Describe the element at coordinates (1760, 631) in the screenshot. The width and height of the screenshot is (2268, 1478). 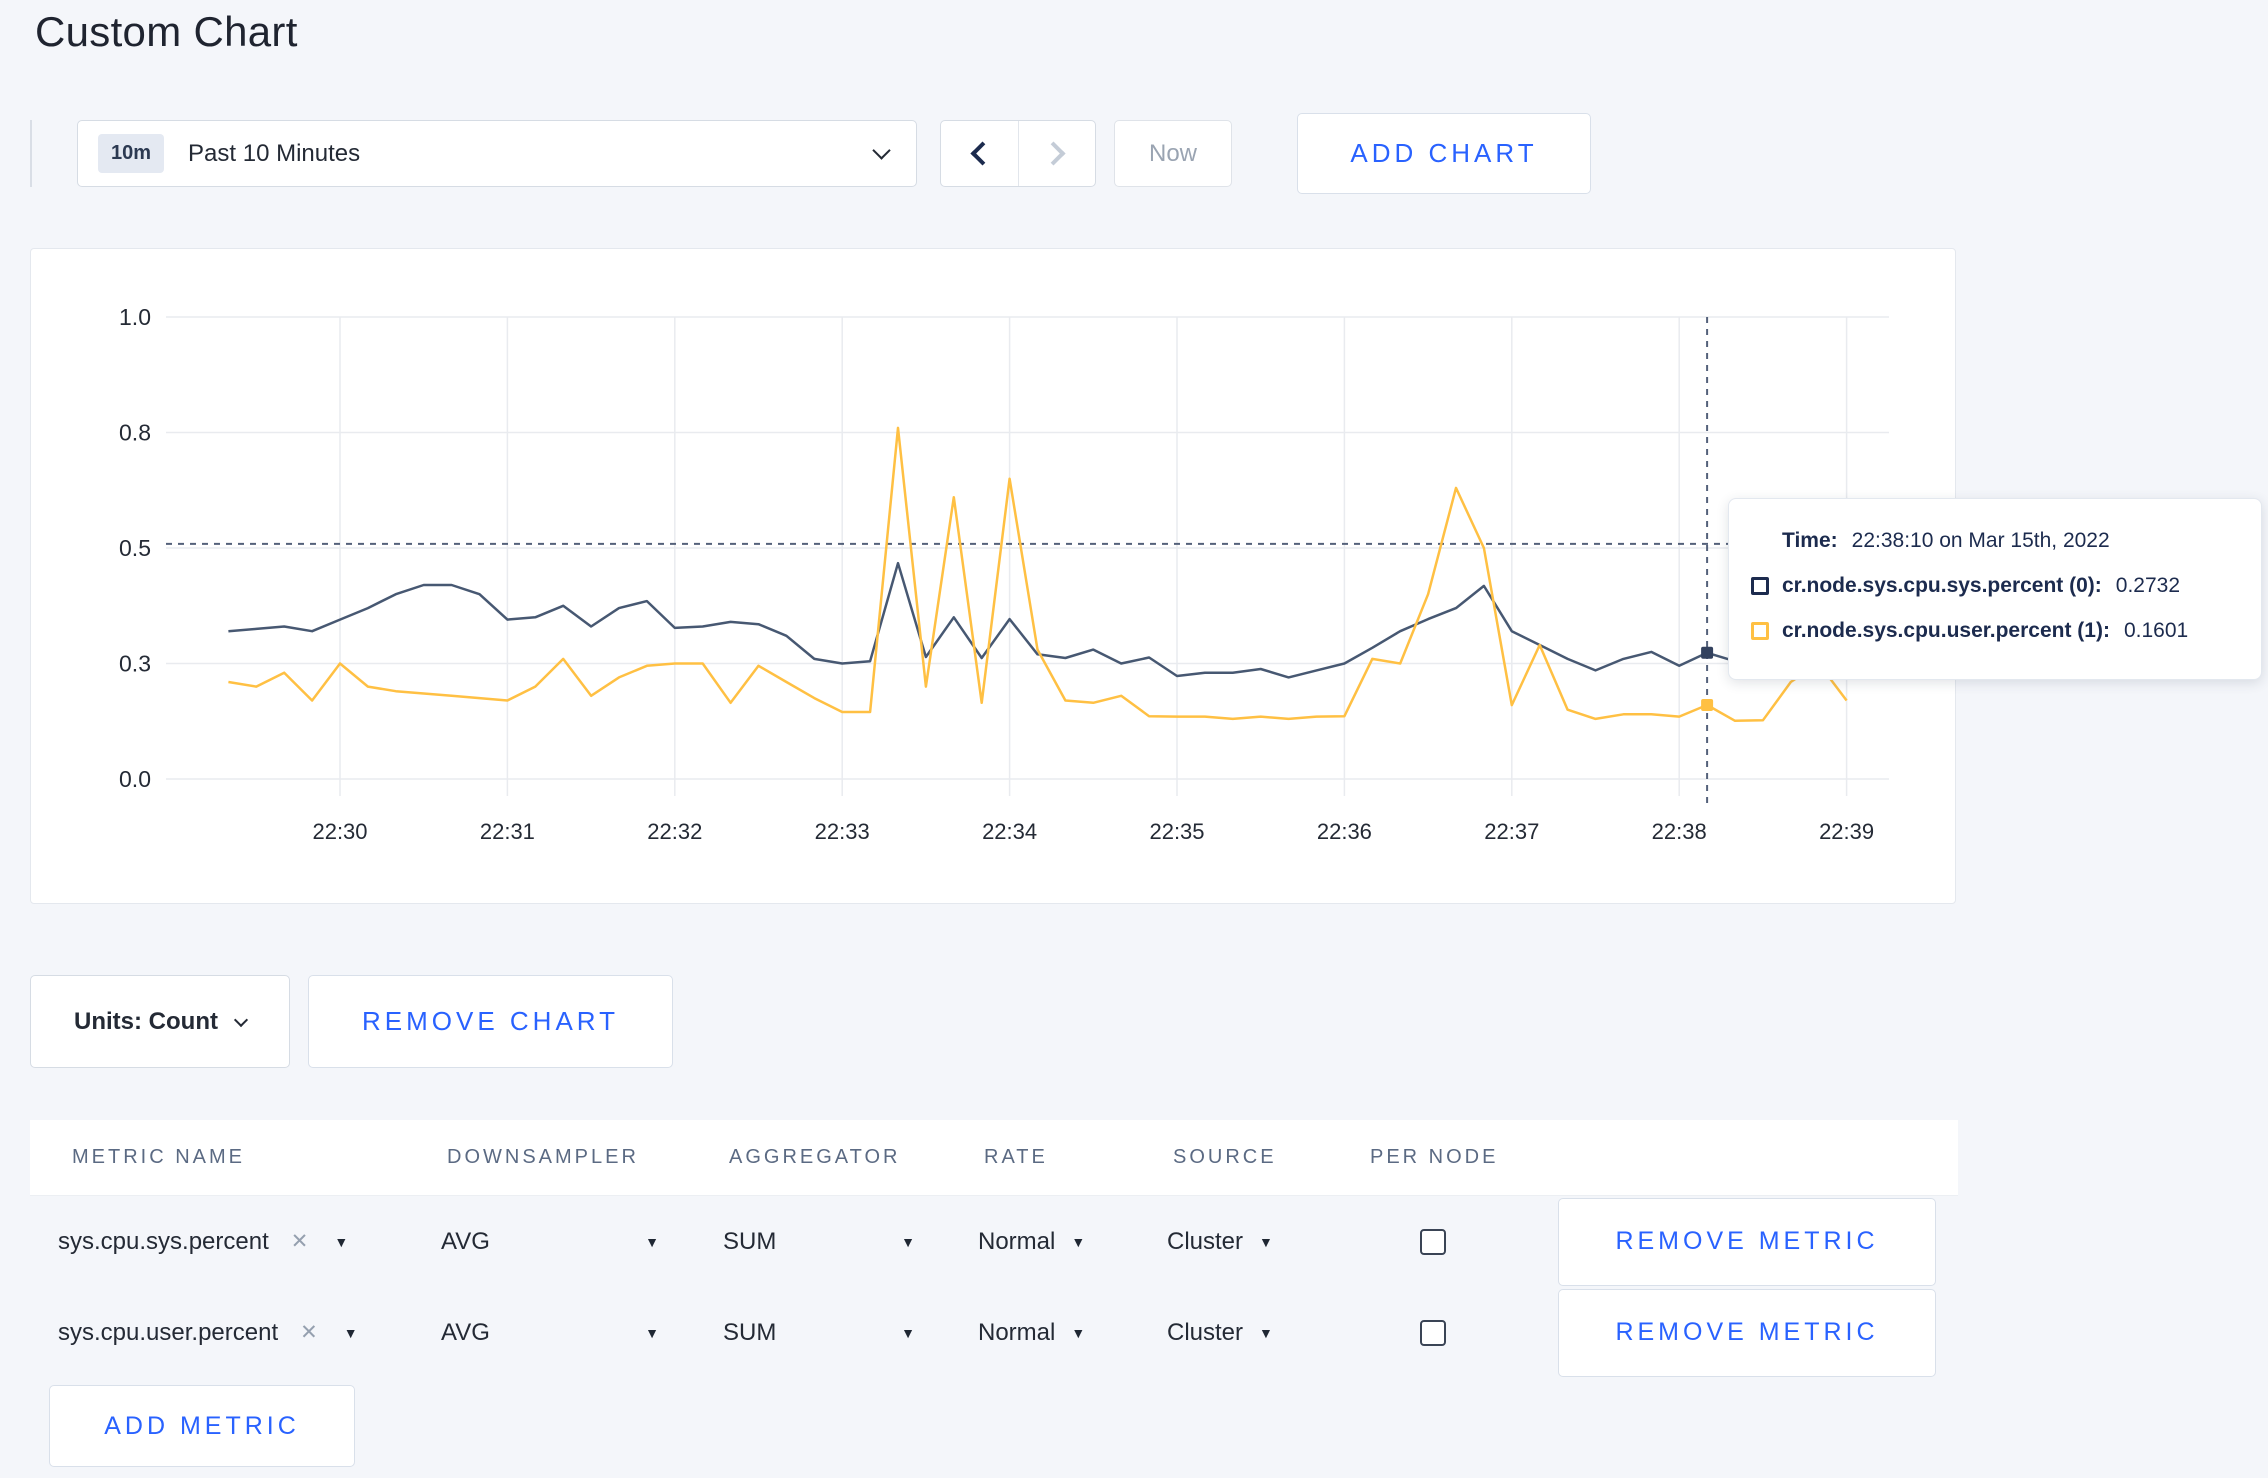
I see `series-user-legend-icon` at that location.